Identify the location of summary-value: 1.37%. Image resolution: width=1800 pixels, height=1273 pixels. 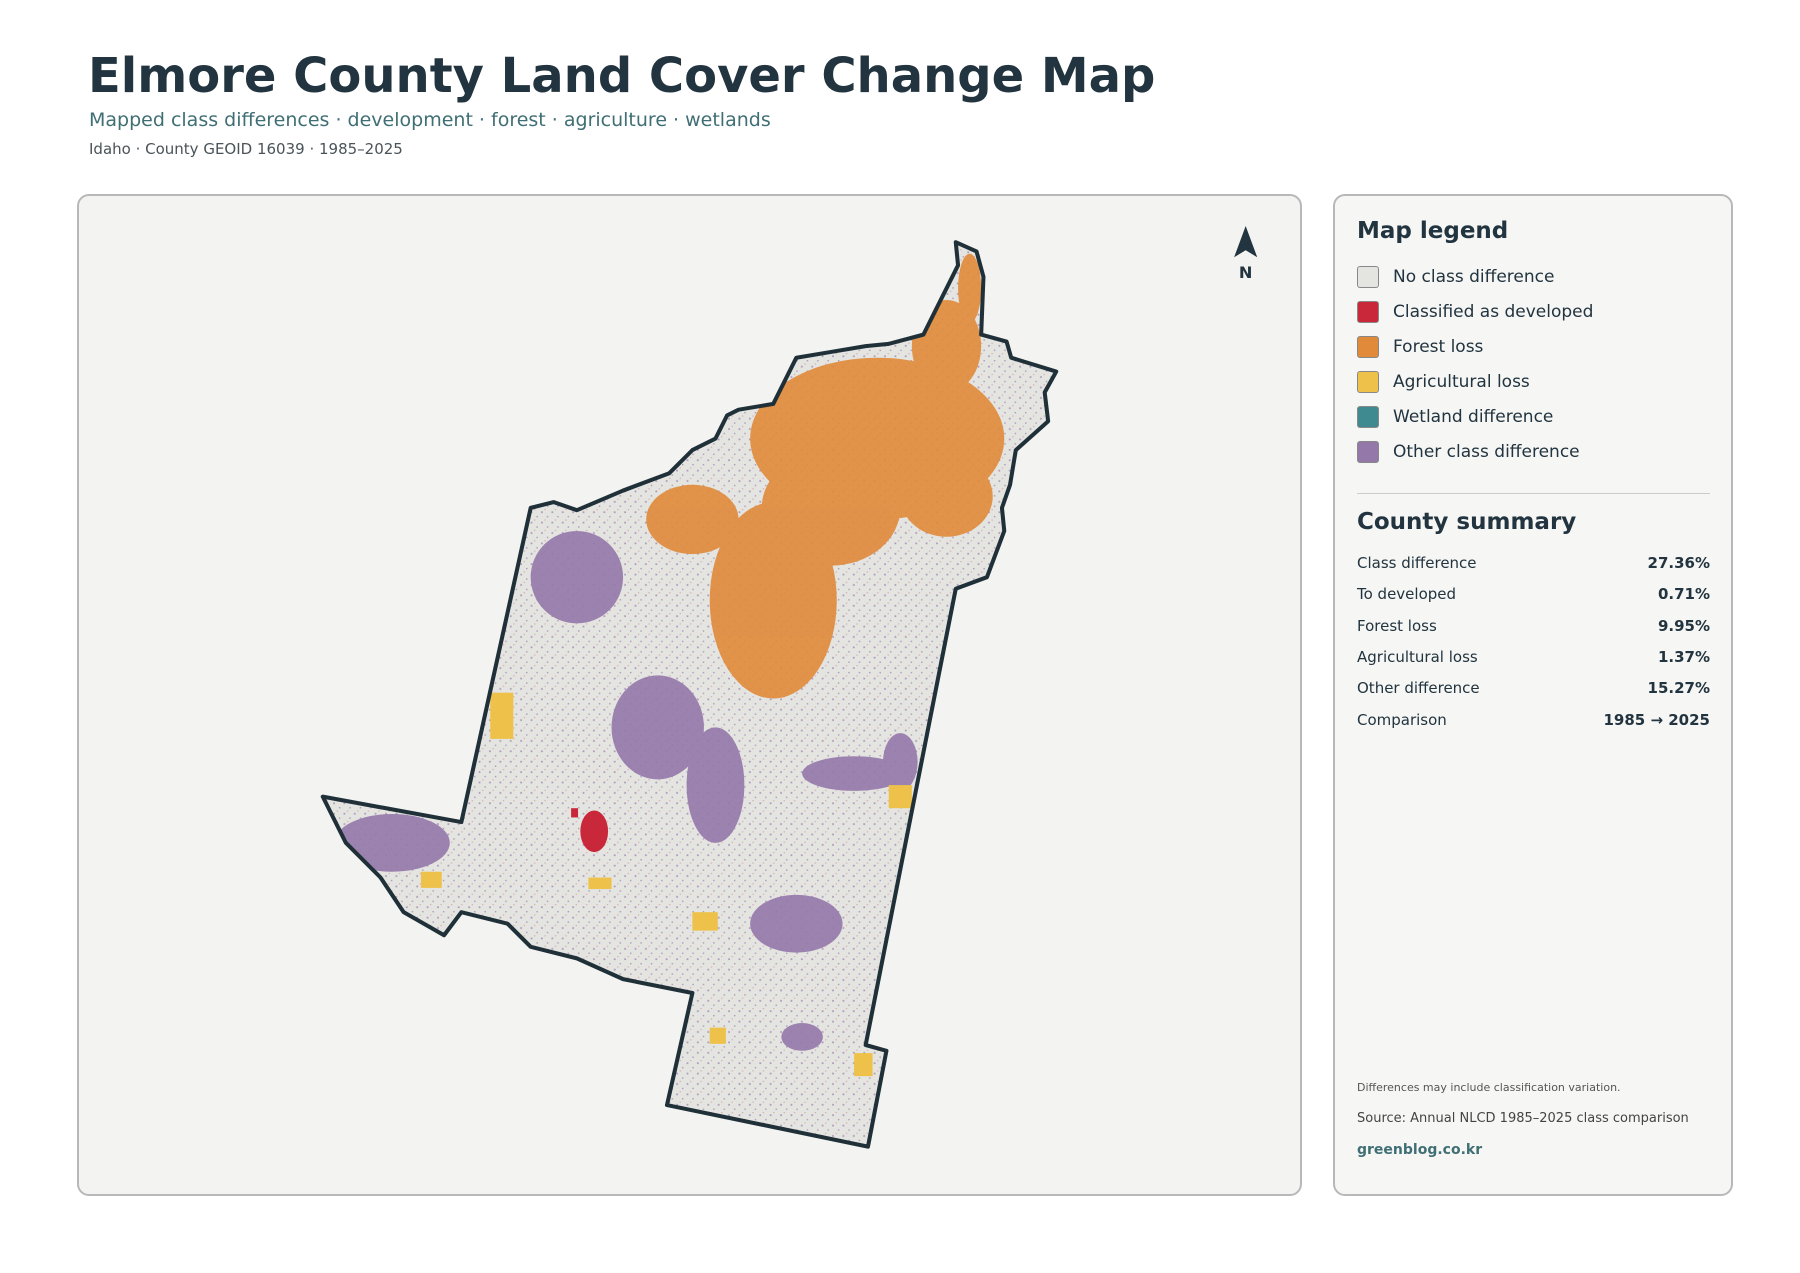
(1683, 656).